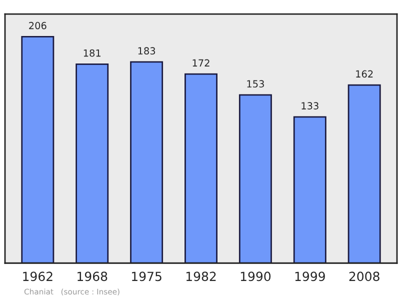  What do you see at coordinates (255, 84) in the screenshot?
I see `data-label: 153` at bounding box center [255, 84].